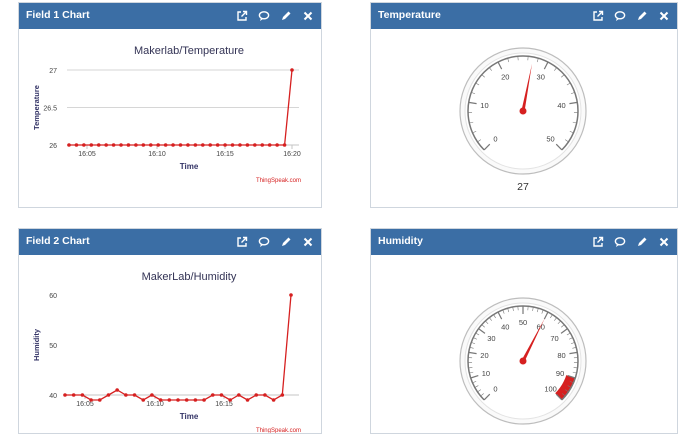 This screenshot has height=446, width=696. Describe the element at coordinates (170, 16) in the screenshot. I see `panel-header: Field 1 Chart` at that location.